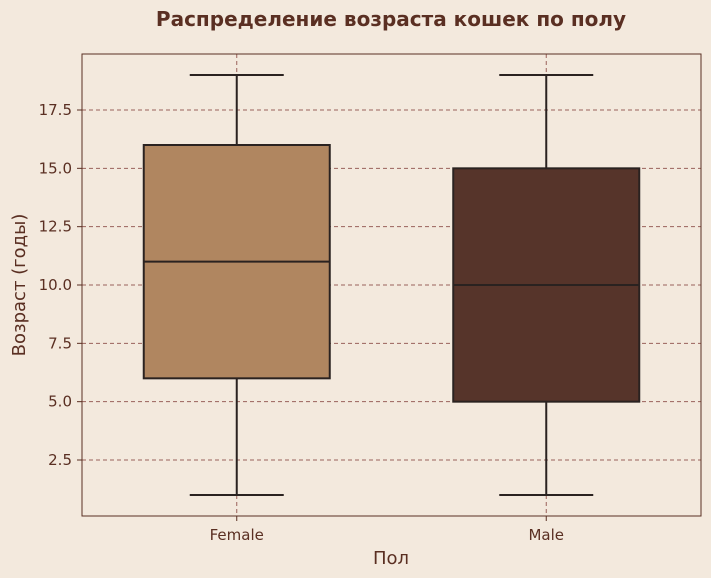  What do you see at coordinates (55, 285) in the screenshot?
I see `y-tick-label: 10.0` at bounding box center [55, 285].